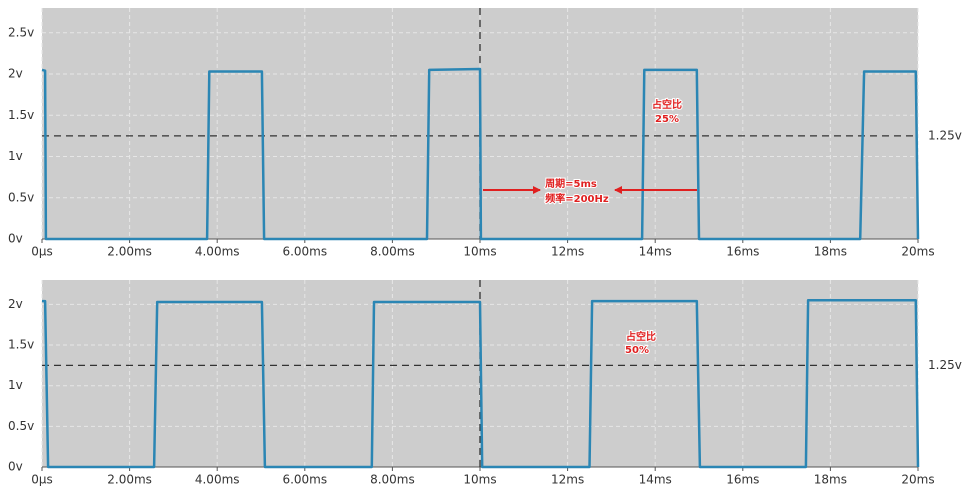  What do you see at coordinates (577, 198) in the screenshot?
I see `annotation: 频率=200Hz` at bounding box center [577, 198].